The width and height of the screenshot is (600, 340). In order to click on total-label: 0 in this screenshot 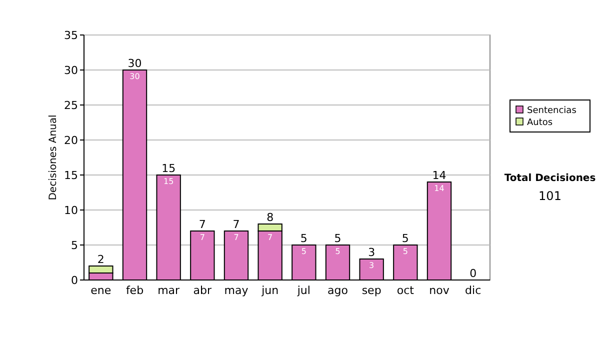, I will do `click(473, 273)`.